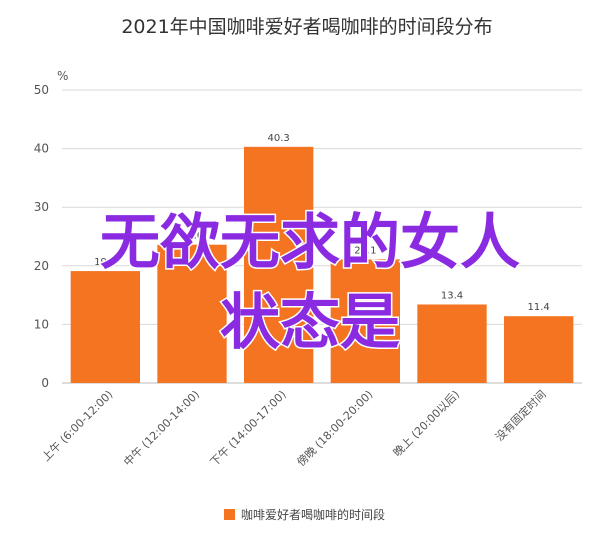 This screenshot has width=614, height=534. Describe the element at coordinates (41, 236) in the screenshot. I see `y-axis: 0 10 20 30 40 50` at that location.